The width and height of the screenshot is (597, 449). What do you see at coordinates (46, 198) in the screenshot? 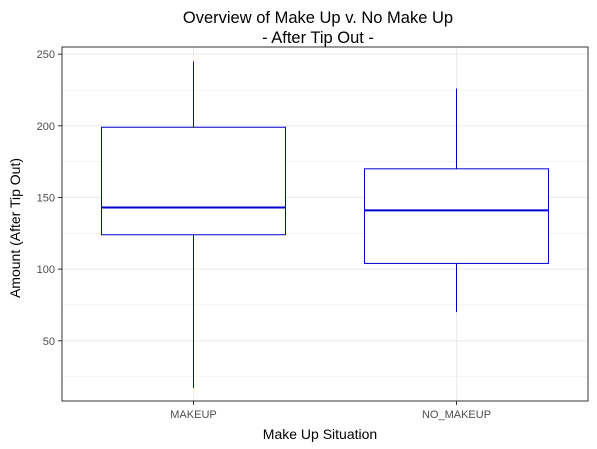
I see `y-tick-label: 150` at bounding box center [46, 198].